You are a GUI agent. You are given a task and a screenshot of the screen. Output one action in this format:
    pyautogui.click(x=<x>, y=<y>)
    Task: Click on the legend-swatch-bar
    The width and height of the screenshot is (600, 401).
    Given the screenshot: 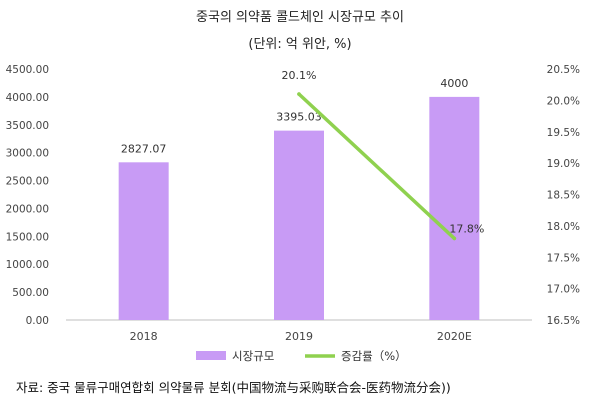 What is the action you would take?
    pyautogui.click(x=211, y=355)
    